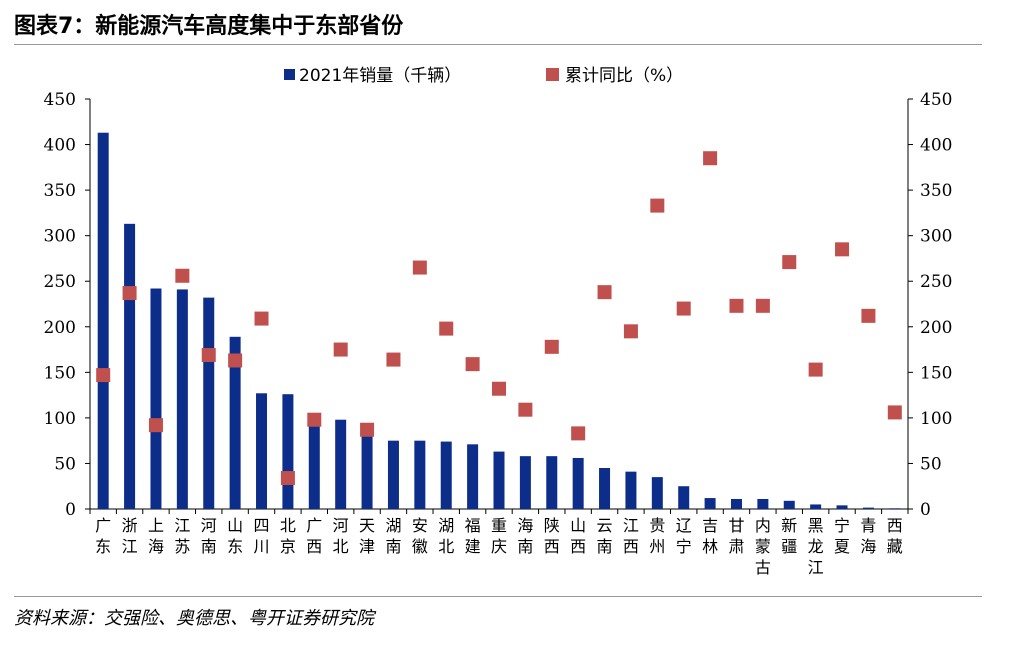  What do you see at coordinates (684, 536) in the screenshot?
I see `category-label: 辽宁` at bounding box center [684, 536].